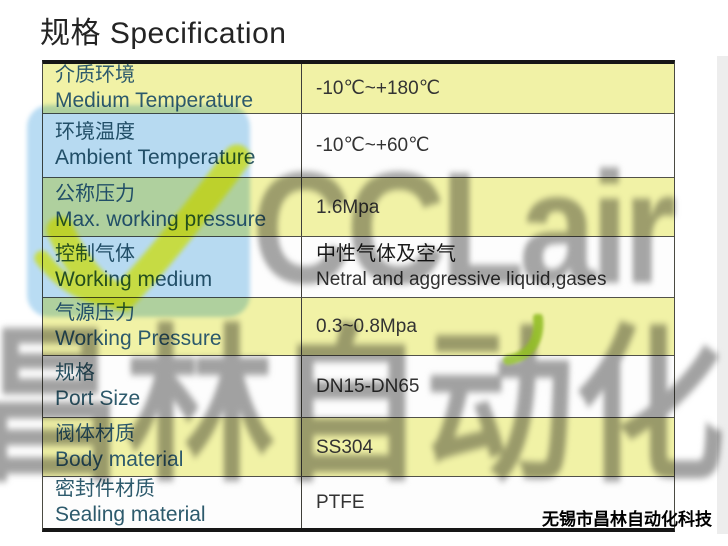 Image resolution: width=728 pixels, height=546 pixels. Describe the element at coordinates (488, 207) in the screenshot. I see `spec-value-cell: 1.6Mpa` at that location.